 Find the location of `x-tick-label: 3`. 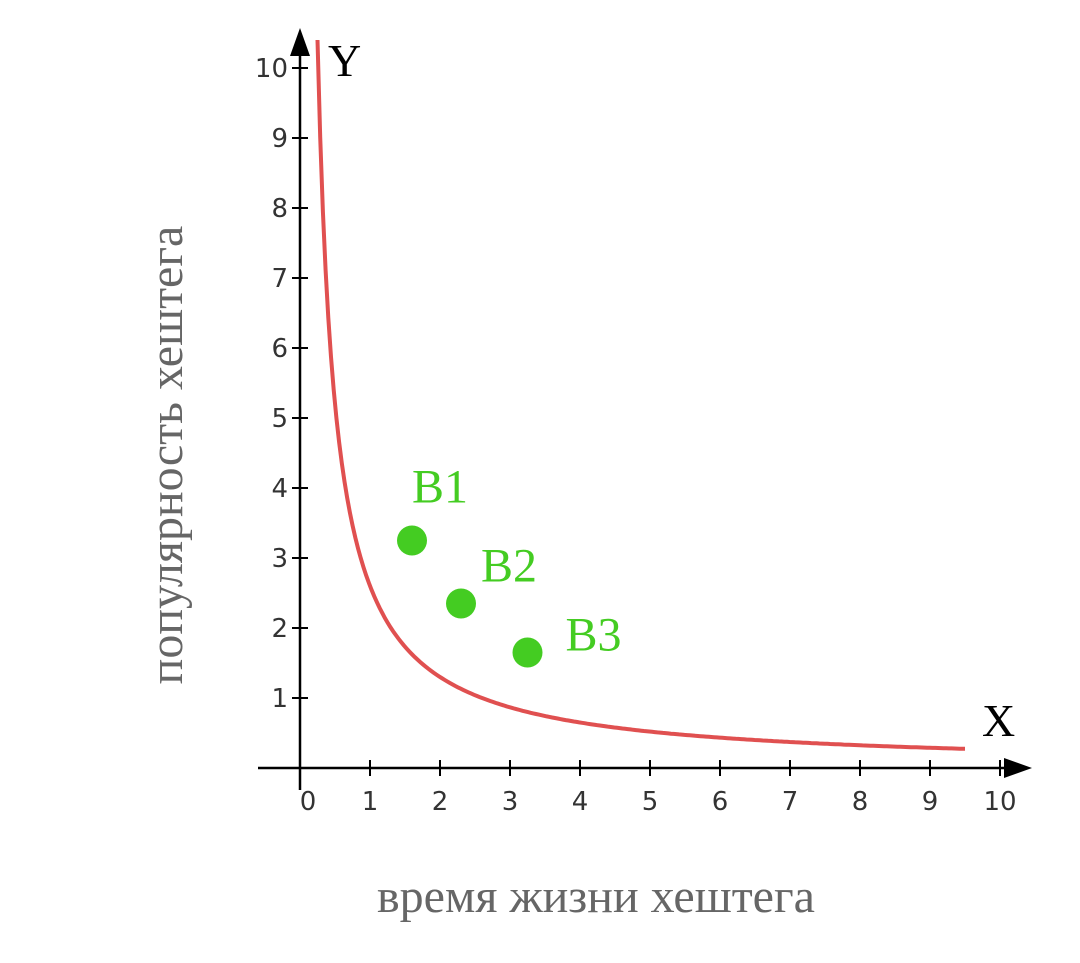

x-tick-label: 3 is located at coordinates (510, 802).